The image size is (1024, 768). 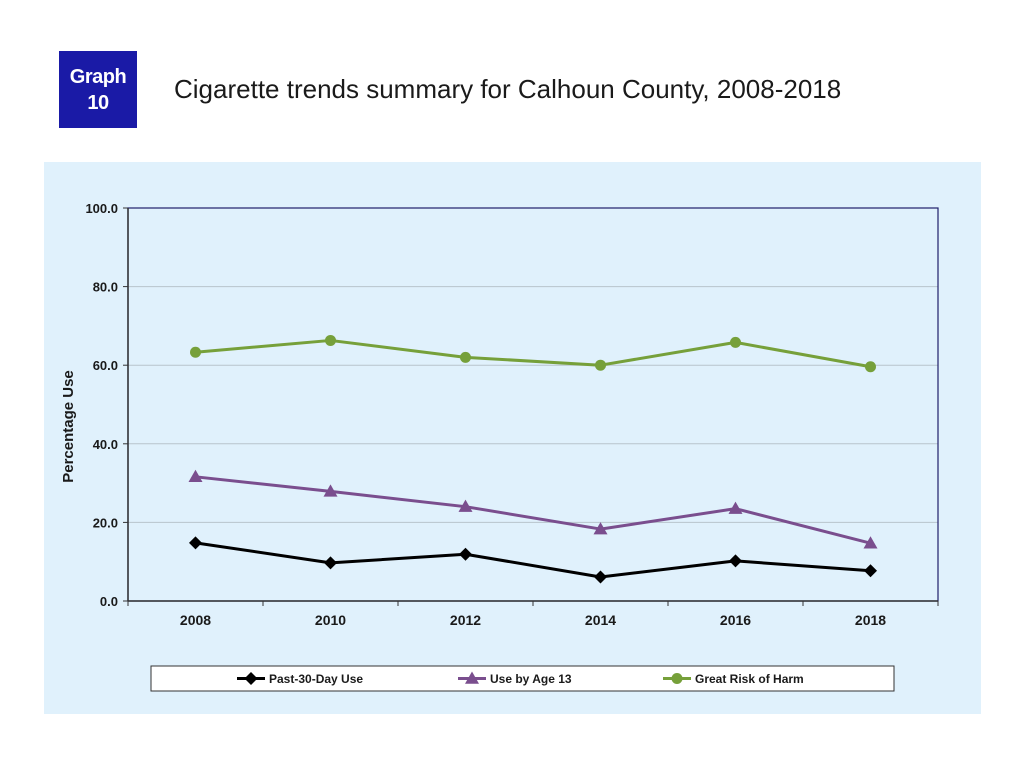 What do you see at coordinates (101, 208) in the screenshot?
I see `y-tick-label: 100.0` at bounding box center [101, 208].